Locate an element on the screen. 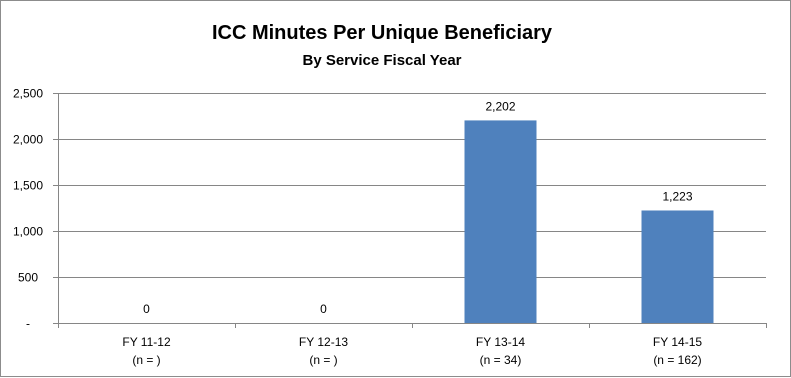 The image size is (791, 378). y-tick-label: 1,000 is located at coordinates (28, 232).